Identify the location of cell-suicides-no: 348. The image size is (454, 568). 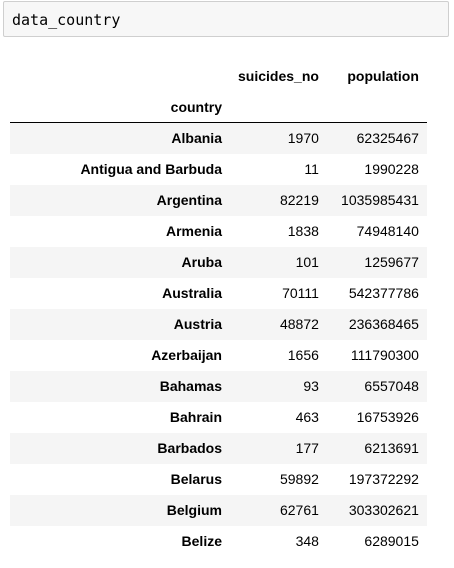
(278, 541).